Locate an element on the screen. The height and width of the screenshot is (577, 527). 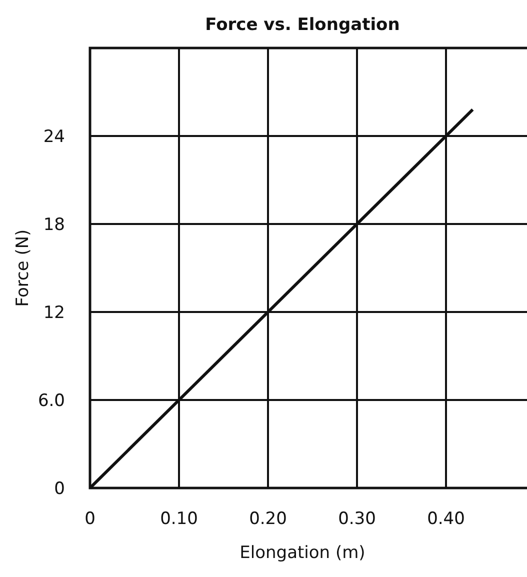
x-tick-label: 0.40 is located at coordinates (446, 519).